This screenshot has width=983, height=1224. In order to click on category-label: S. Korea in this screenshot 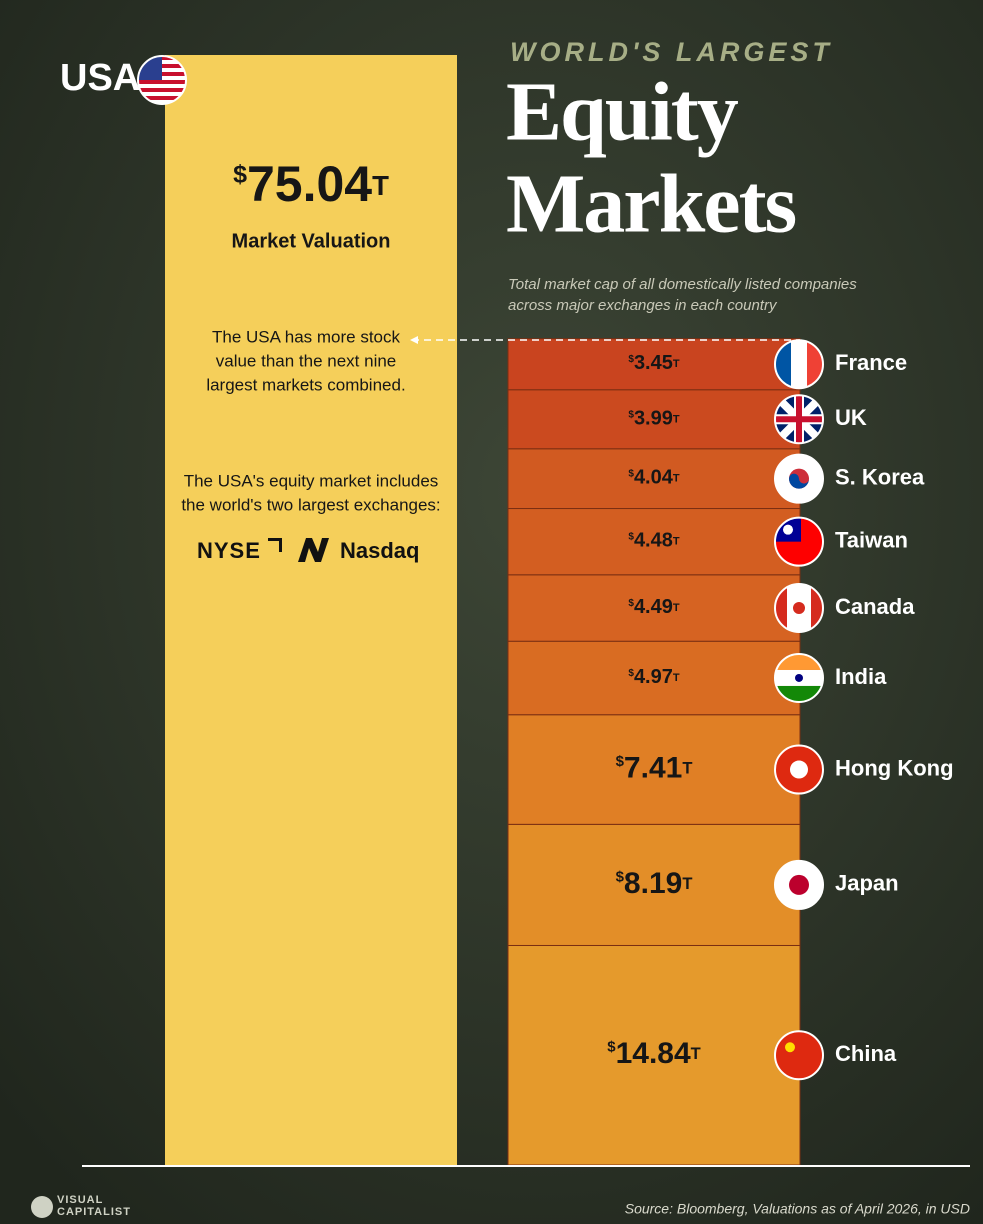, I will do `click(880, 476)`.